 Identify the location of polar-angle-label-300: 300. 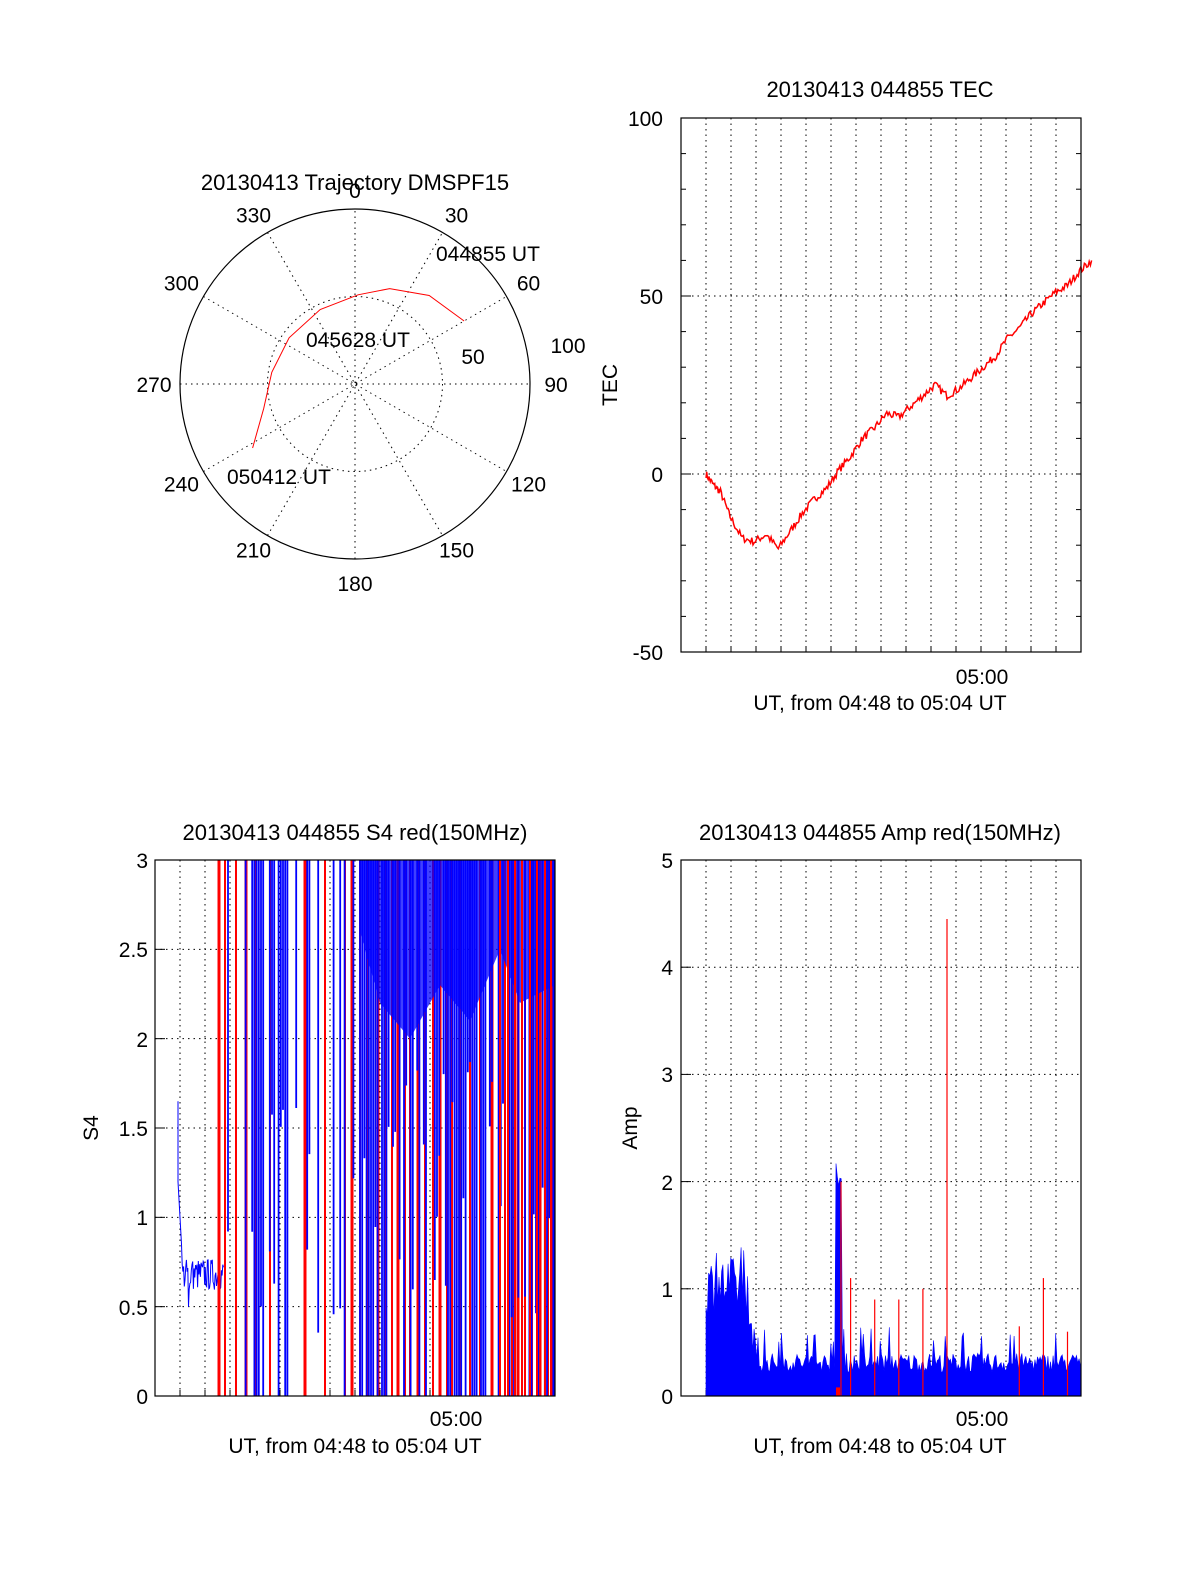
(181, 284).